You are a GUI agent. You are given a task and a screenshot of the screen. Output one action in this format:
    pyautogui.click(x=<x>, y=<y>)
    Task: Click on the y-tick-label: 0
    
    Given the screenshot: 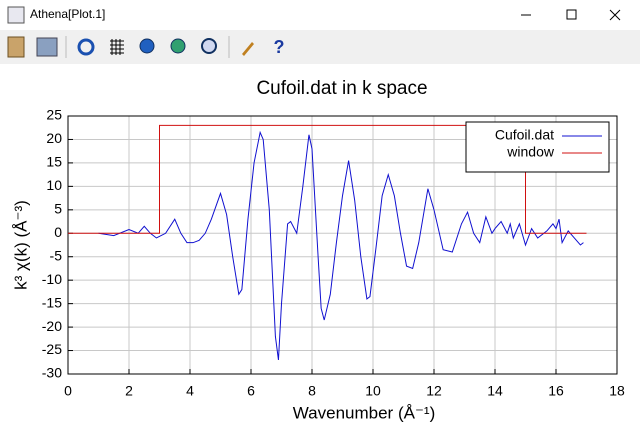 What is the action you would take?
    pyautogui.click(x=58, y=232)
    